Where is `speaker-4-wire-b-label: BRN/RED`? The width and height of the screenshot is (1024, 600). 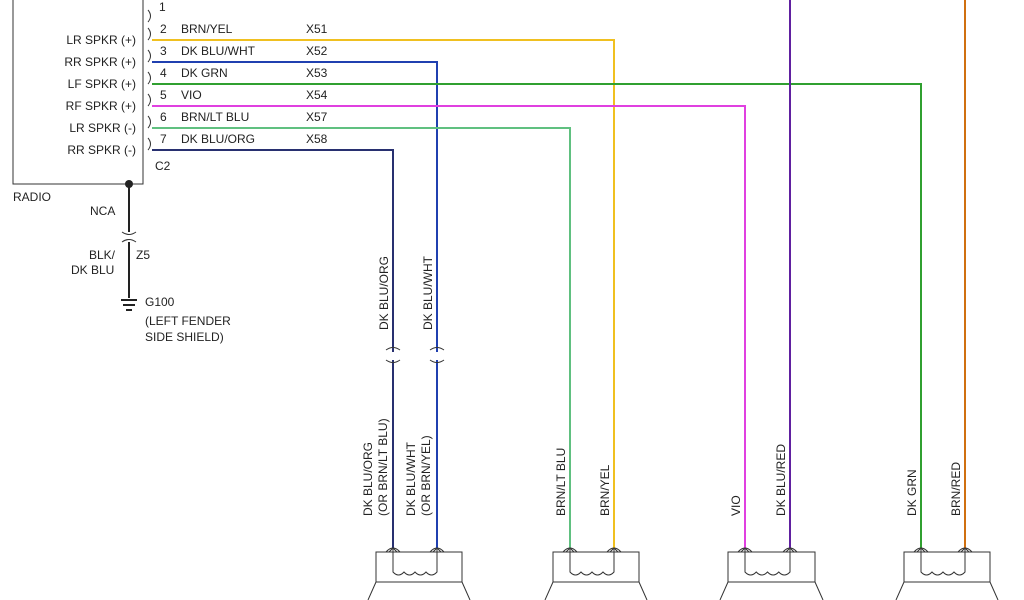
speaker-4-wire-b-label: BRN/RED is located at coordinates (956, 489).